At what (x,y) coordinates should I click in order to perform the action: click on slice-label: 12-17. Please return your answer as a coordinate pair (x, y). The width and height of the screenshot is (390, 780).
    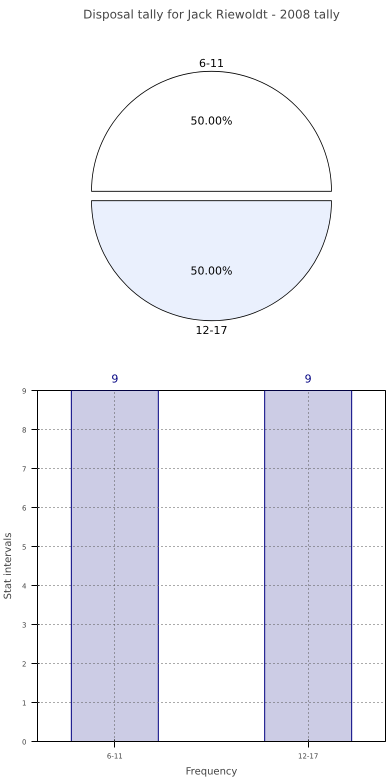
    Looking at the image, I should click on (212, 330).